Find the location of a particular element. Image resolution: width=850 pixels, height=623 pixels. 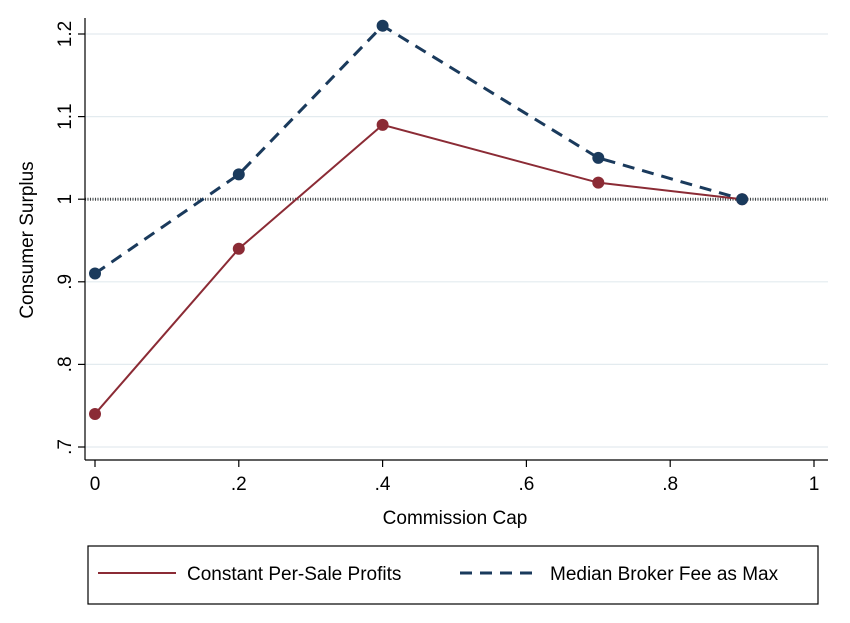

x-tick-label-5: 1 is located at coordinates (814, 484).